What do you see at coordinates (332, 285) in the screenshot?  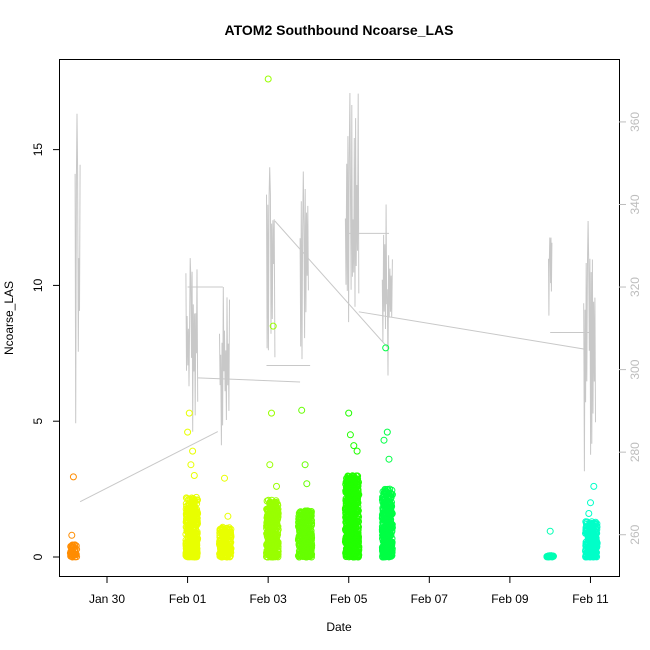 I see `secondary-connector` at bounding box center [332, 285].